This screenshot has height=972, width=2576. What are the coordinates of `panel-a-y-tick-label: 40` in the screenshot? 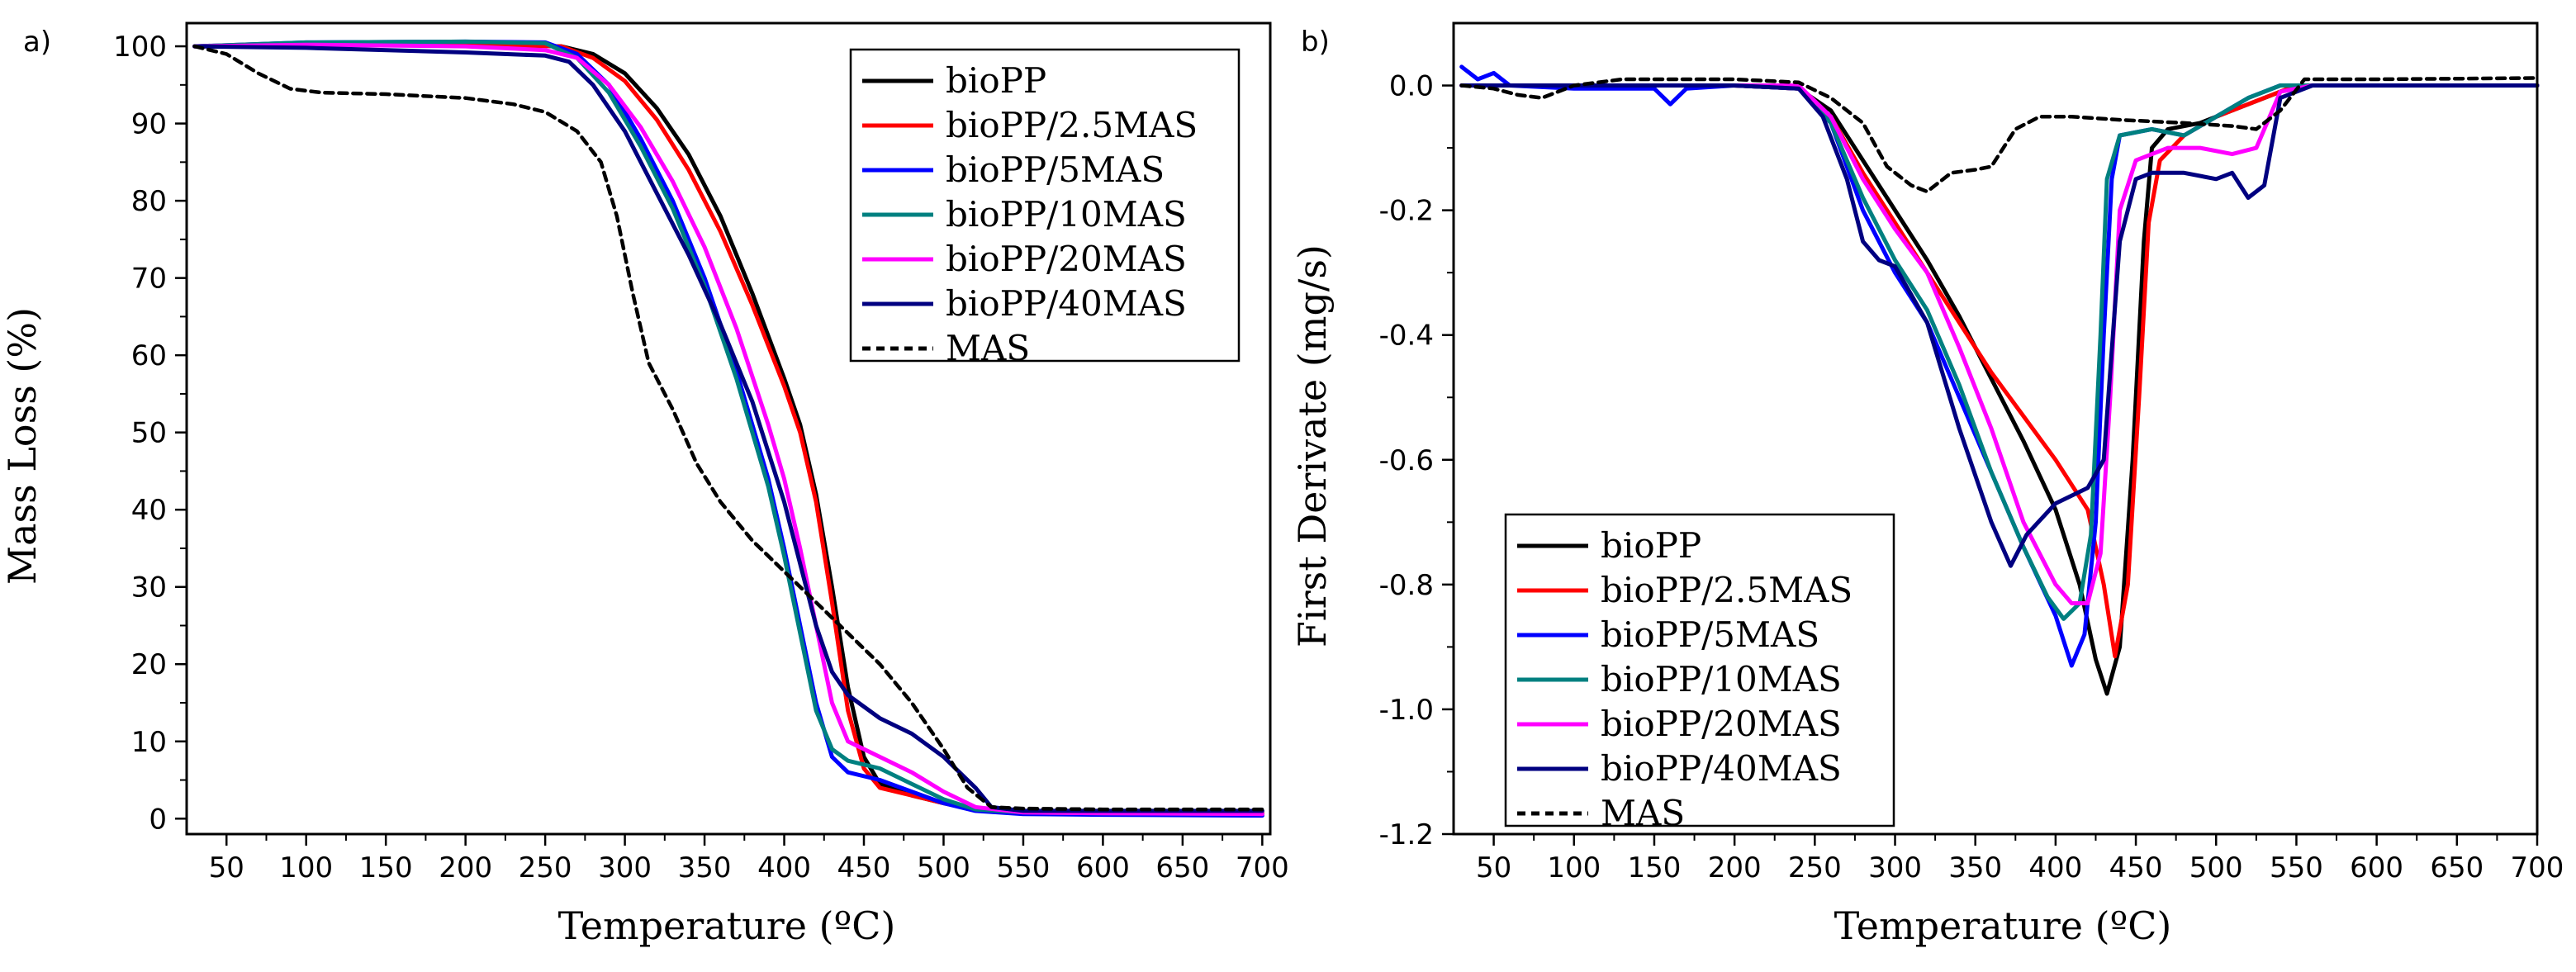 It's located at (149, 510).